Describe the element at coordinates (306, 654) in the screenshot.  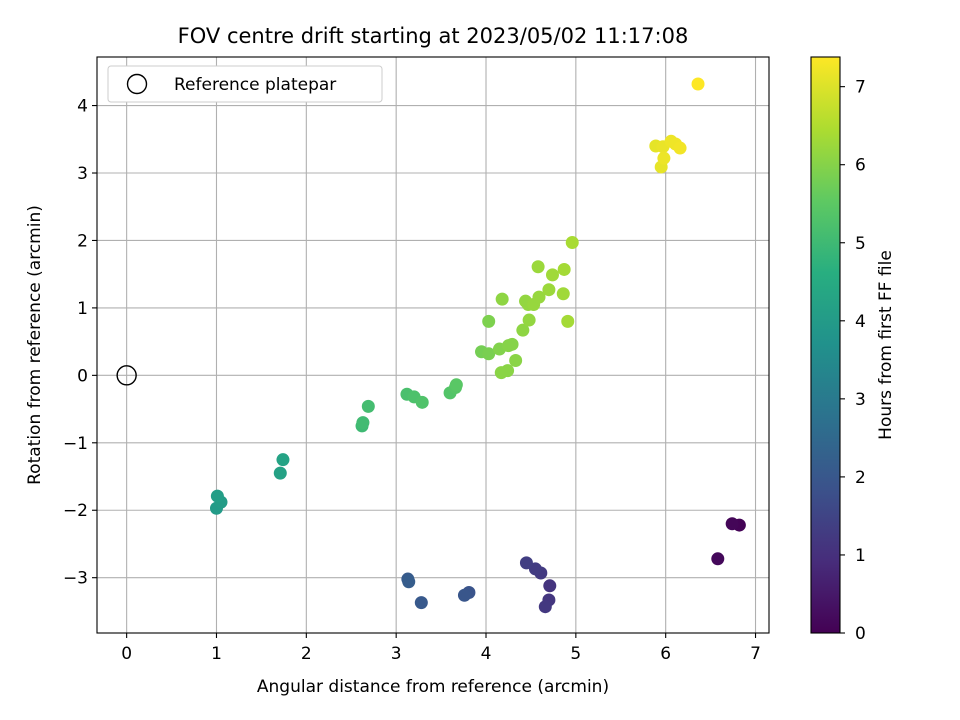
I see `x-tick-label: 2` at that location.